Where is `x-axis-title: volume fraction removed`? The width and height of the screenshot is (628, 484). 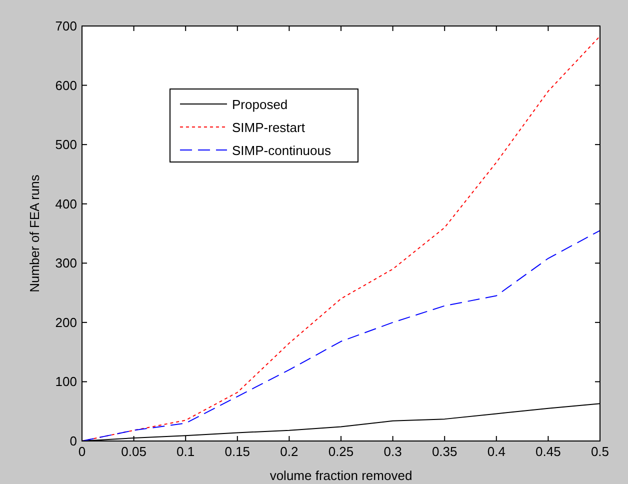 x-axis-title: volume fraction removed is located at coordinates (341, 475).